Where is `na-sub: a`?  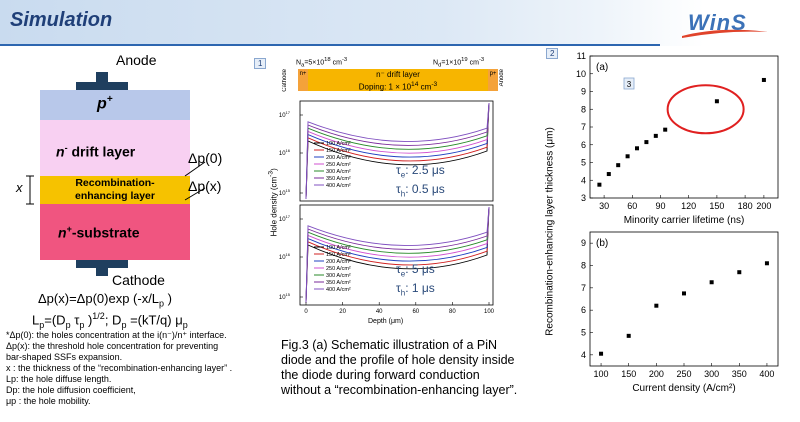 na-sub: a is located at coordinates (303, 65).